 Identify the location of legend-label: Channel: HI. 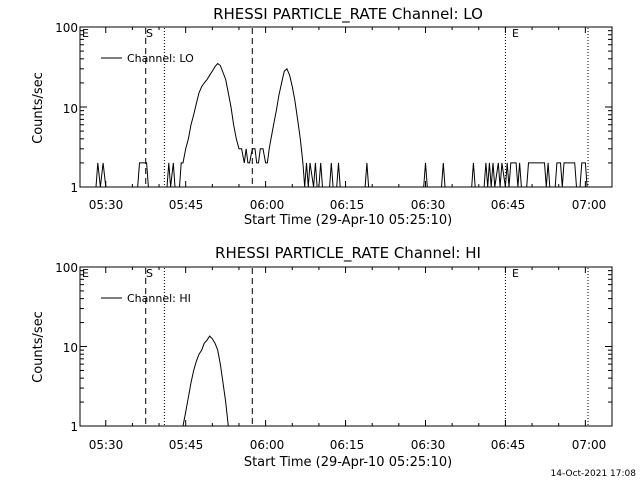
(159, 298).